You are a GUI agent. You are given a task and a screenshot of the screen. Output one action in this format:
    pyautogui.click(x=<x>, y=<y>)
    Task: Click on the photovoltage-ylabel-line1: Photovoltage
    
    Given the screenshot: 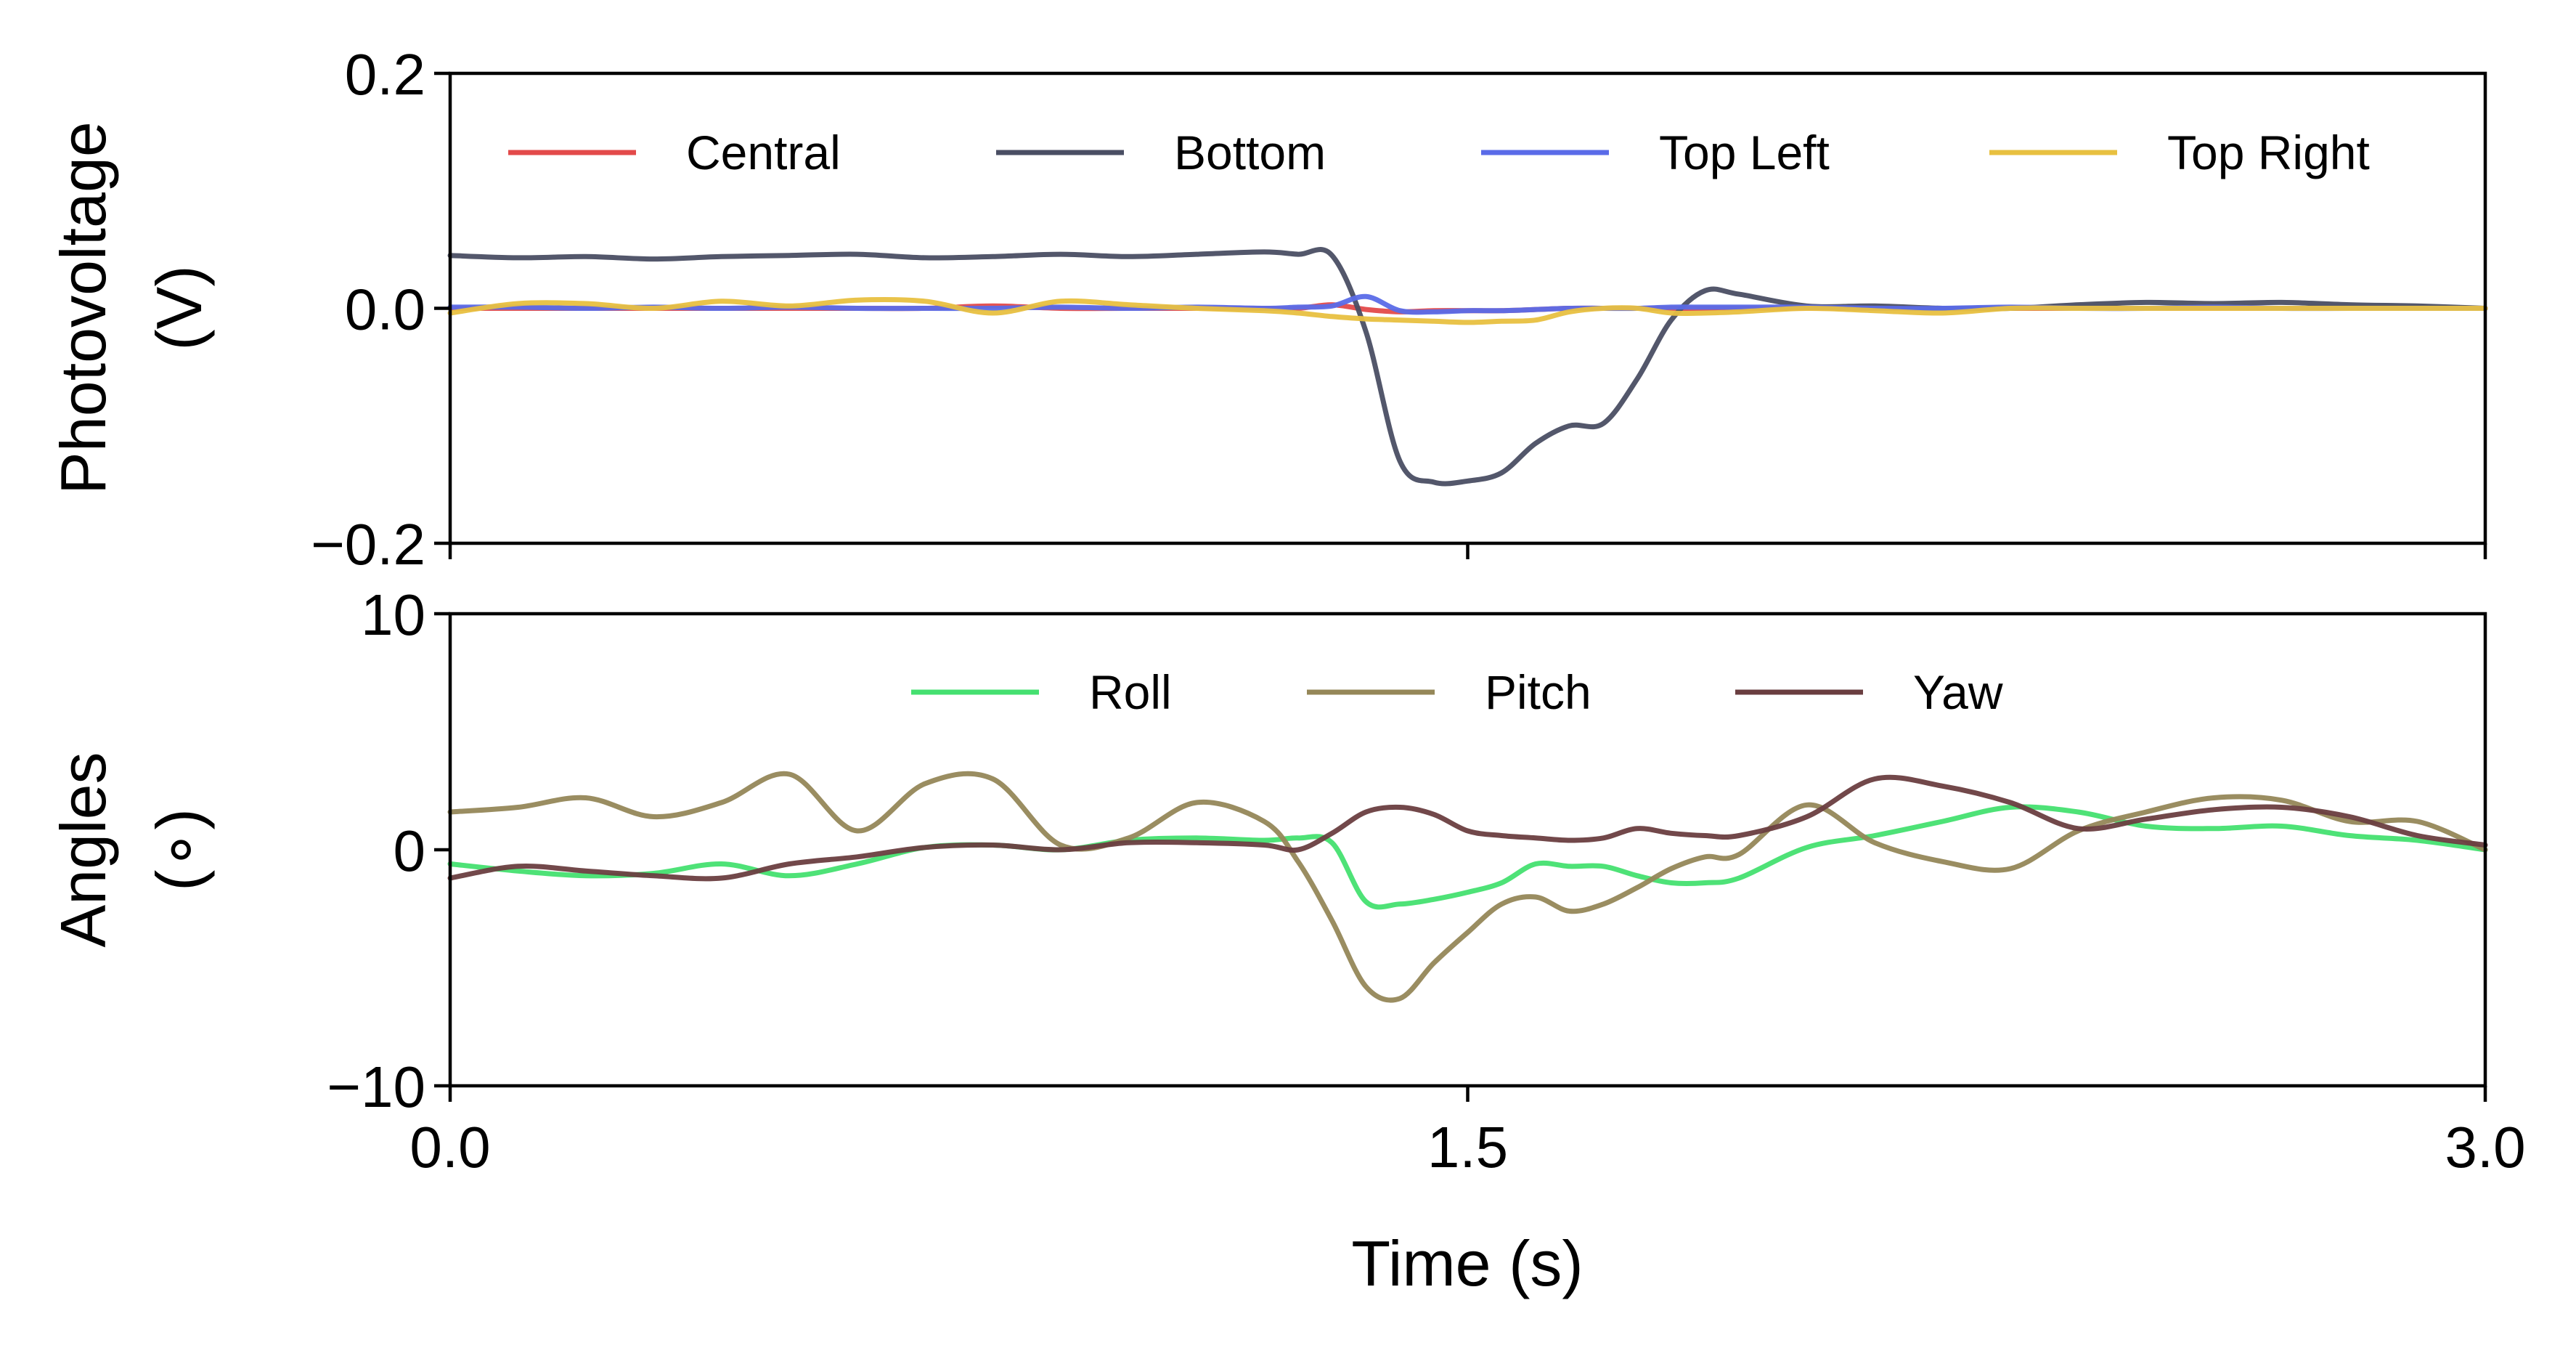 What is the action you would take?
    pyautogui.click(x=83, y=308)
    